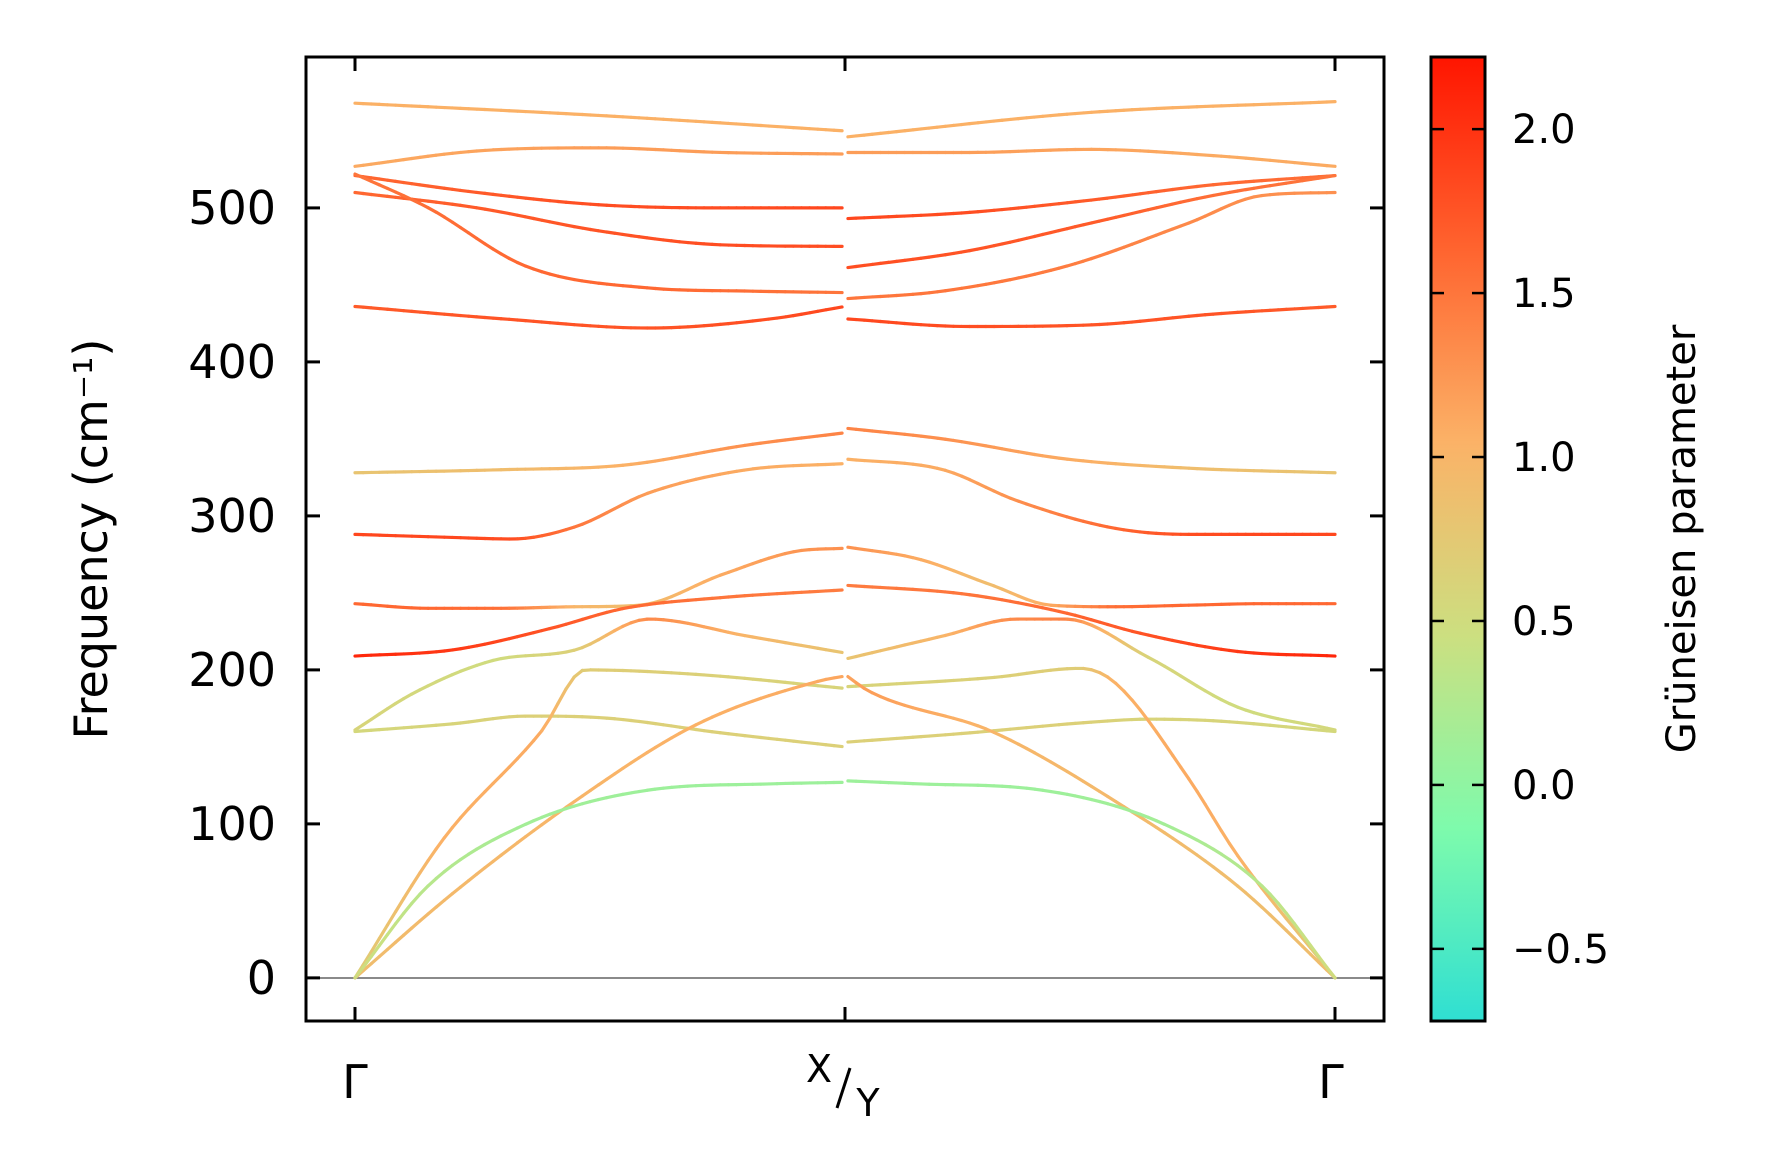  I want to click on y-tick-label: 0, so click(261, 978).